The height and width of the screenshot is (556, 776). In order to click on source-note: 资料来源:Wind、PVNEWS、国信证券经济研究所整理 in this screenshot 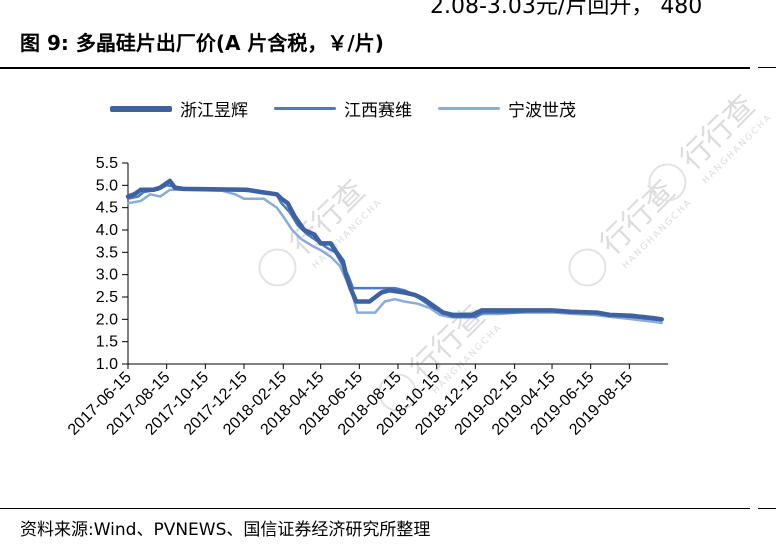, I will do `click(225, 530)`.